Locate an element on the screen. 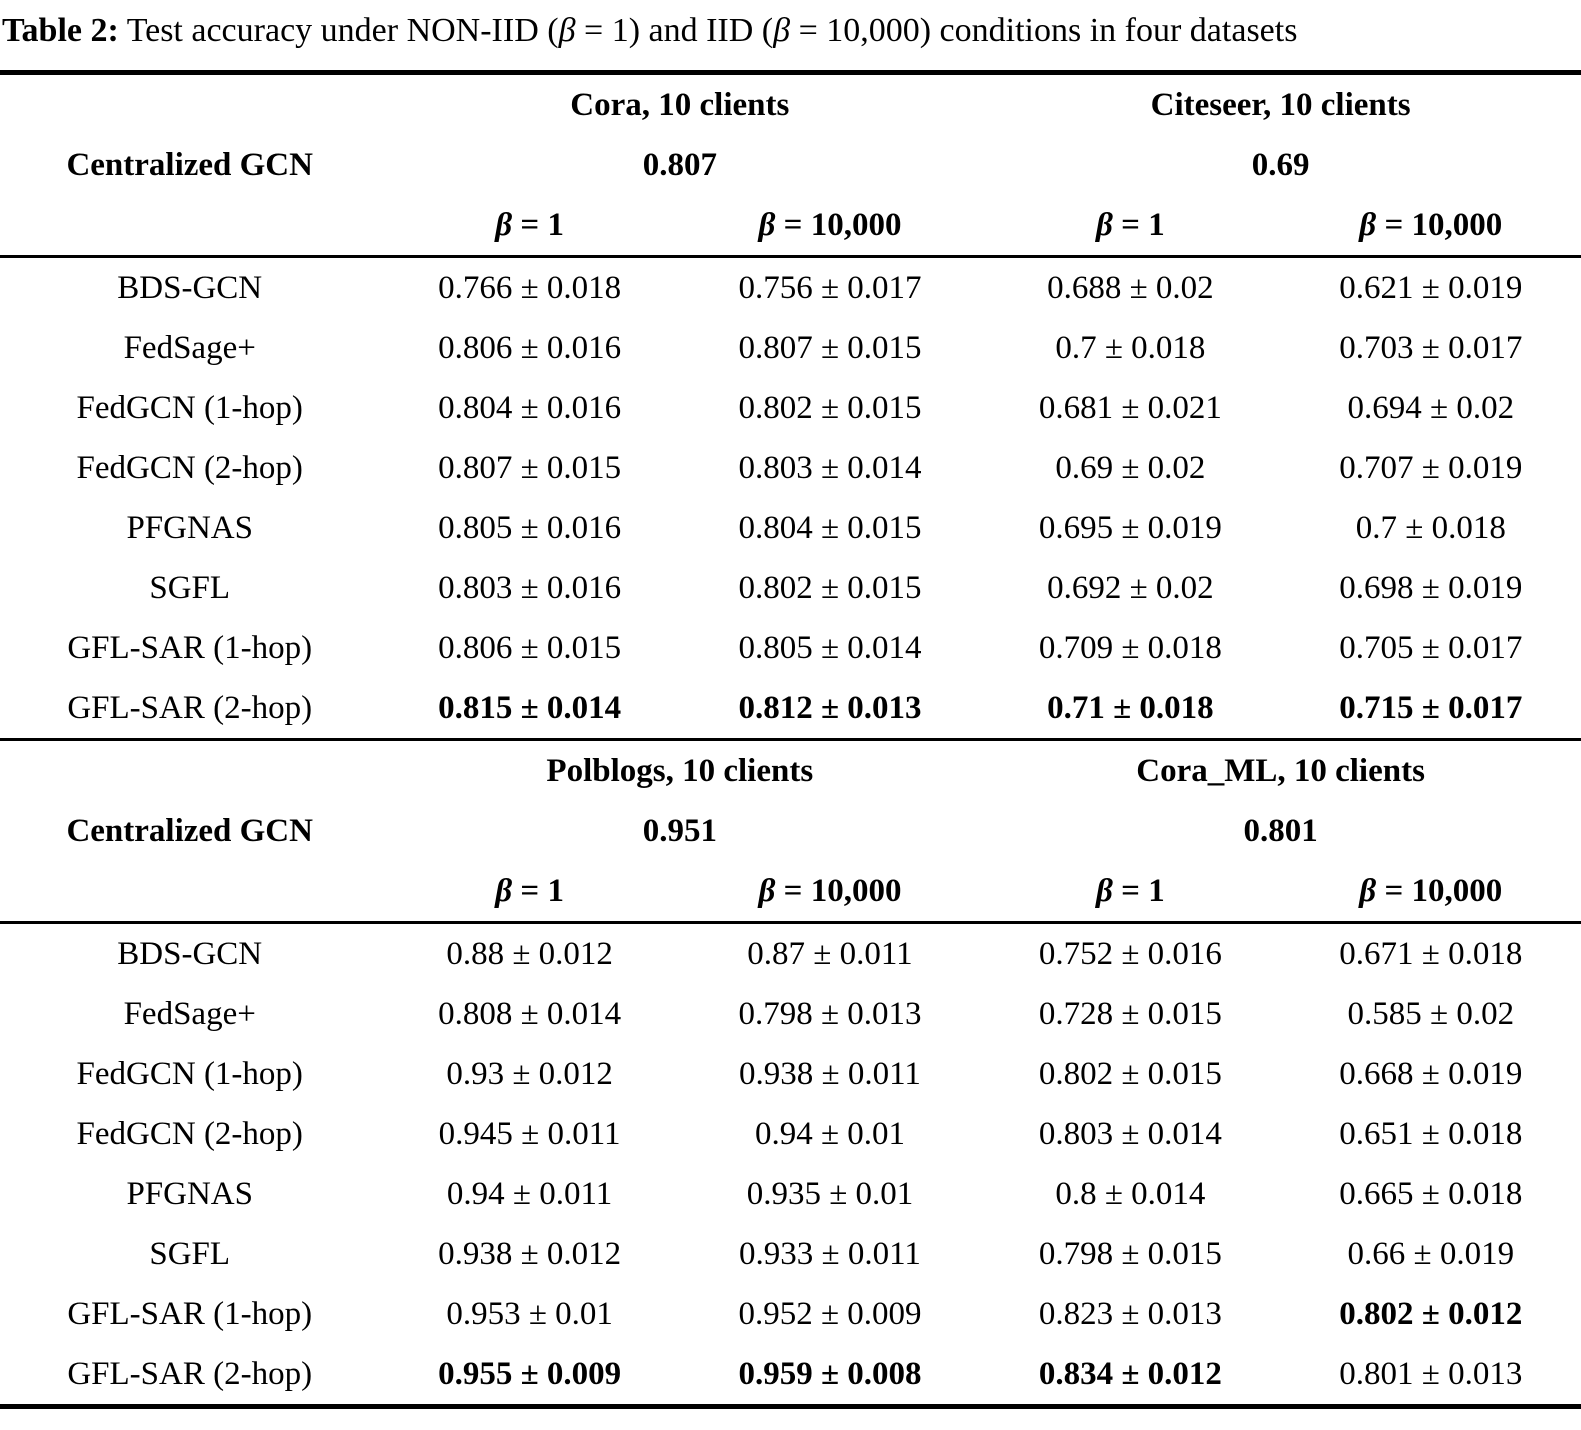  centralized-value: 0.951 is located at coordinates (679, 830).